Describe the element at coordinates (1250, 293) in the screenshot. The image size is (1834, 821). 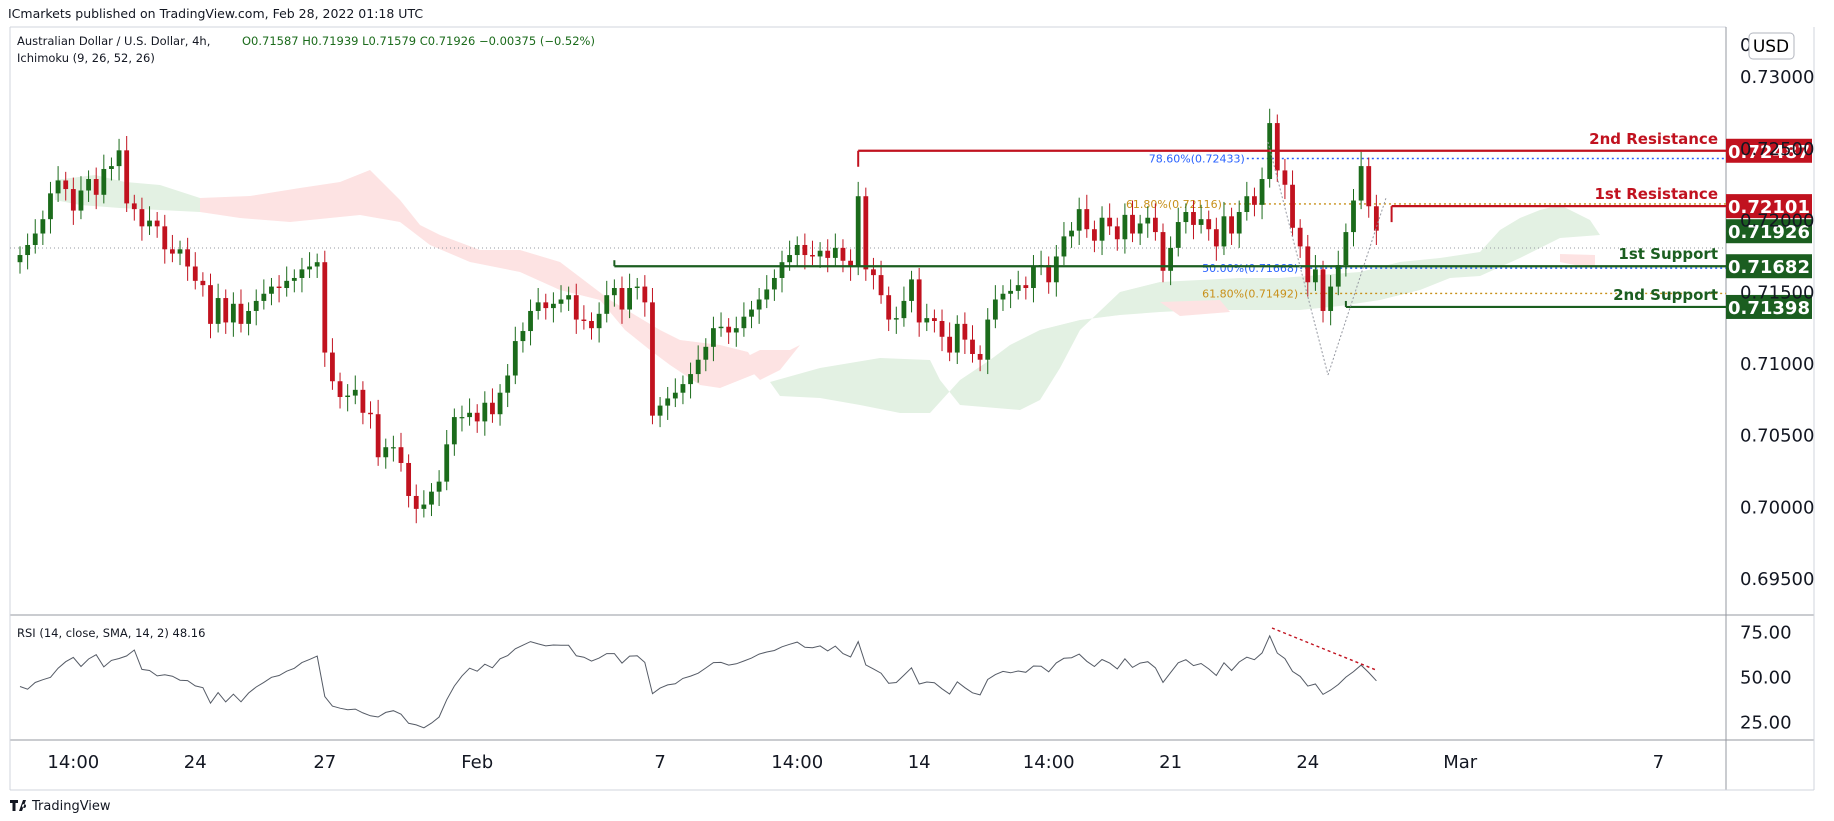
I see `fib-label: 61.80%(0.71492)` at that location.